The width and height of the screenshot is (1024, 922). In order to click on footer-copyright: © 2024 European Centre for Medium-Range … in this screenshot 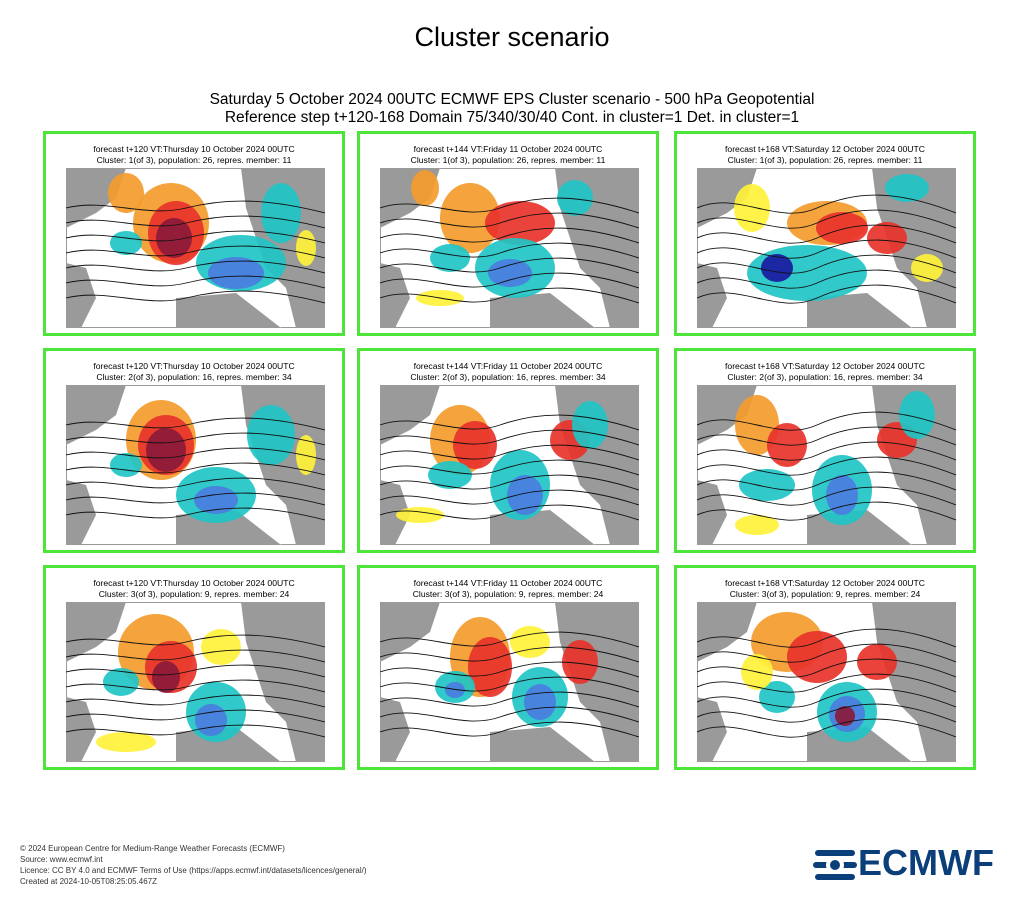, I will do `click(152, 848)`.